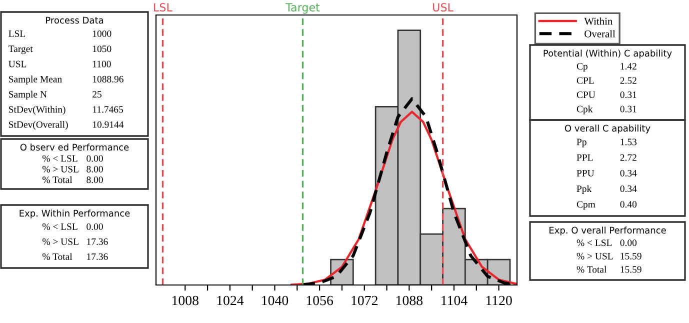 Image resolution: width=689 pixels, height=323 pixels. What do you see at coordinates (585, 173) in the screenshot?
I see `text: PPU` at bounding box center [585, 173].